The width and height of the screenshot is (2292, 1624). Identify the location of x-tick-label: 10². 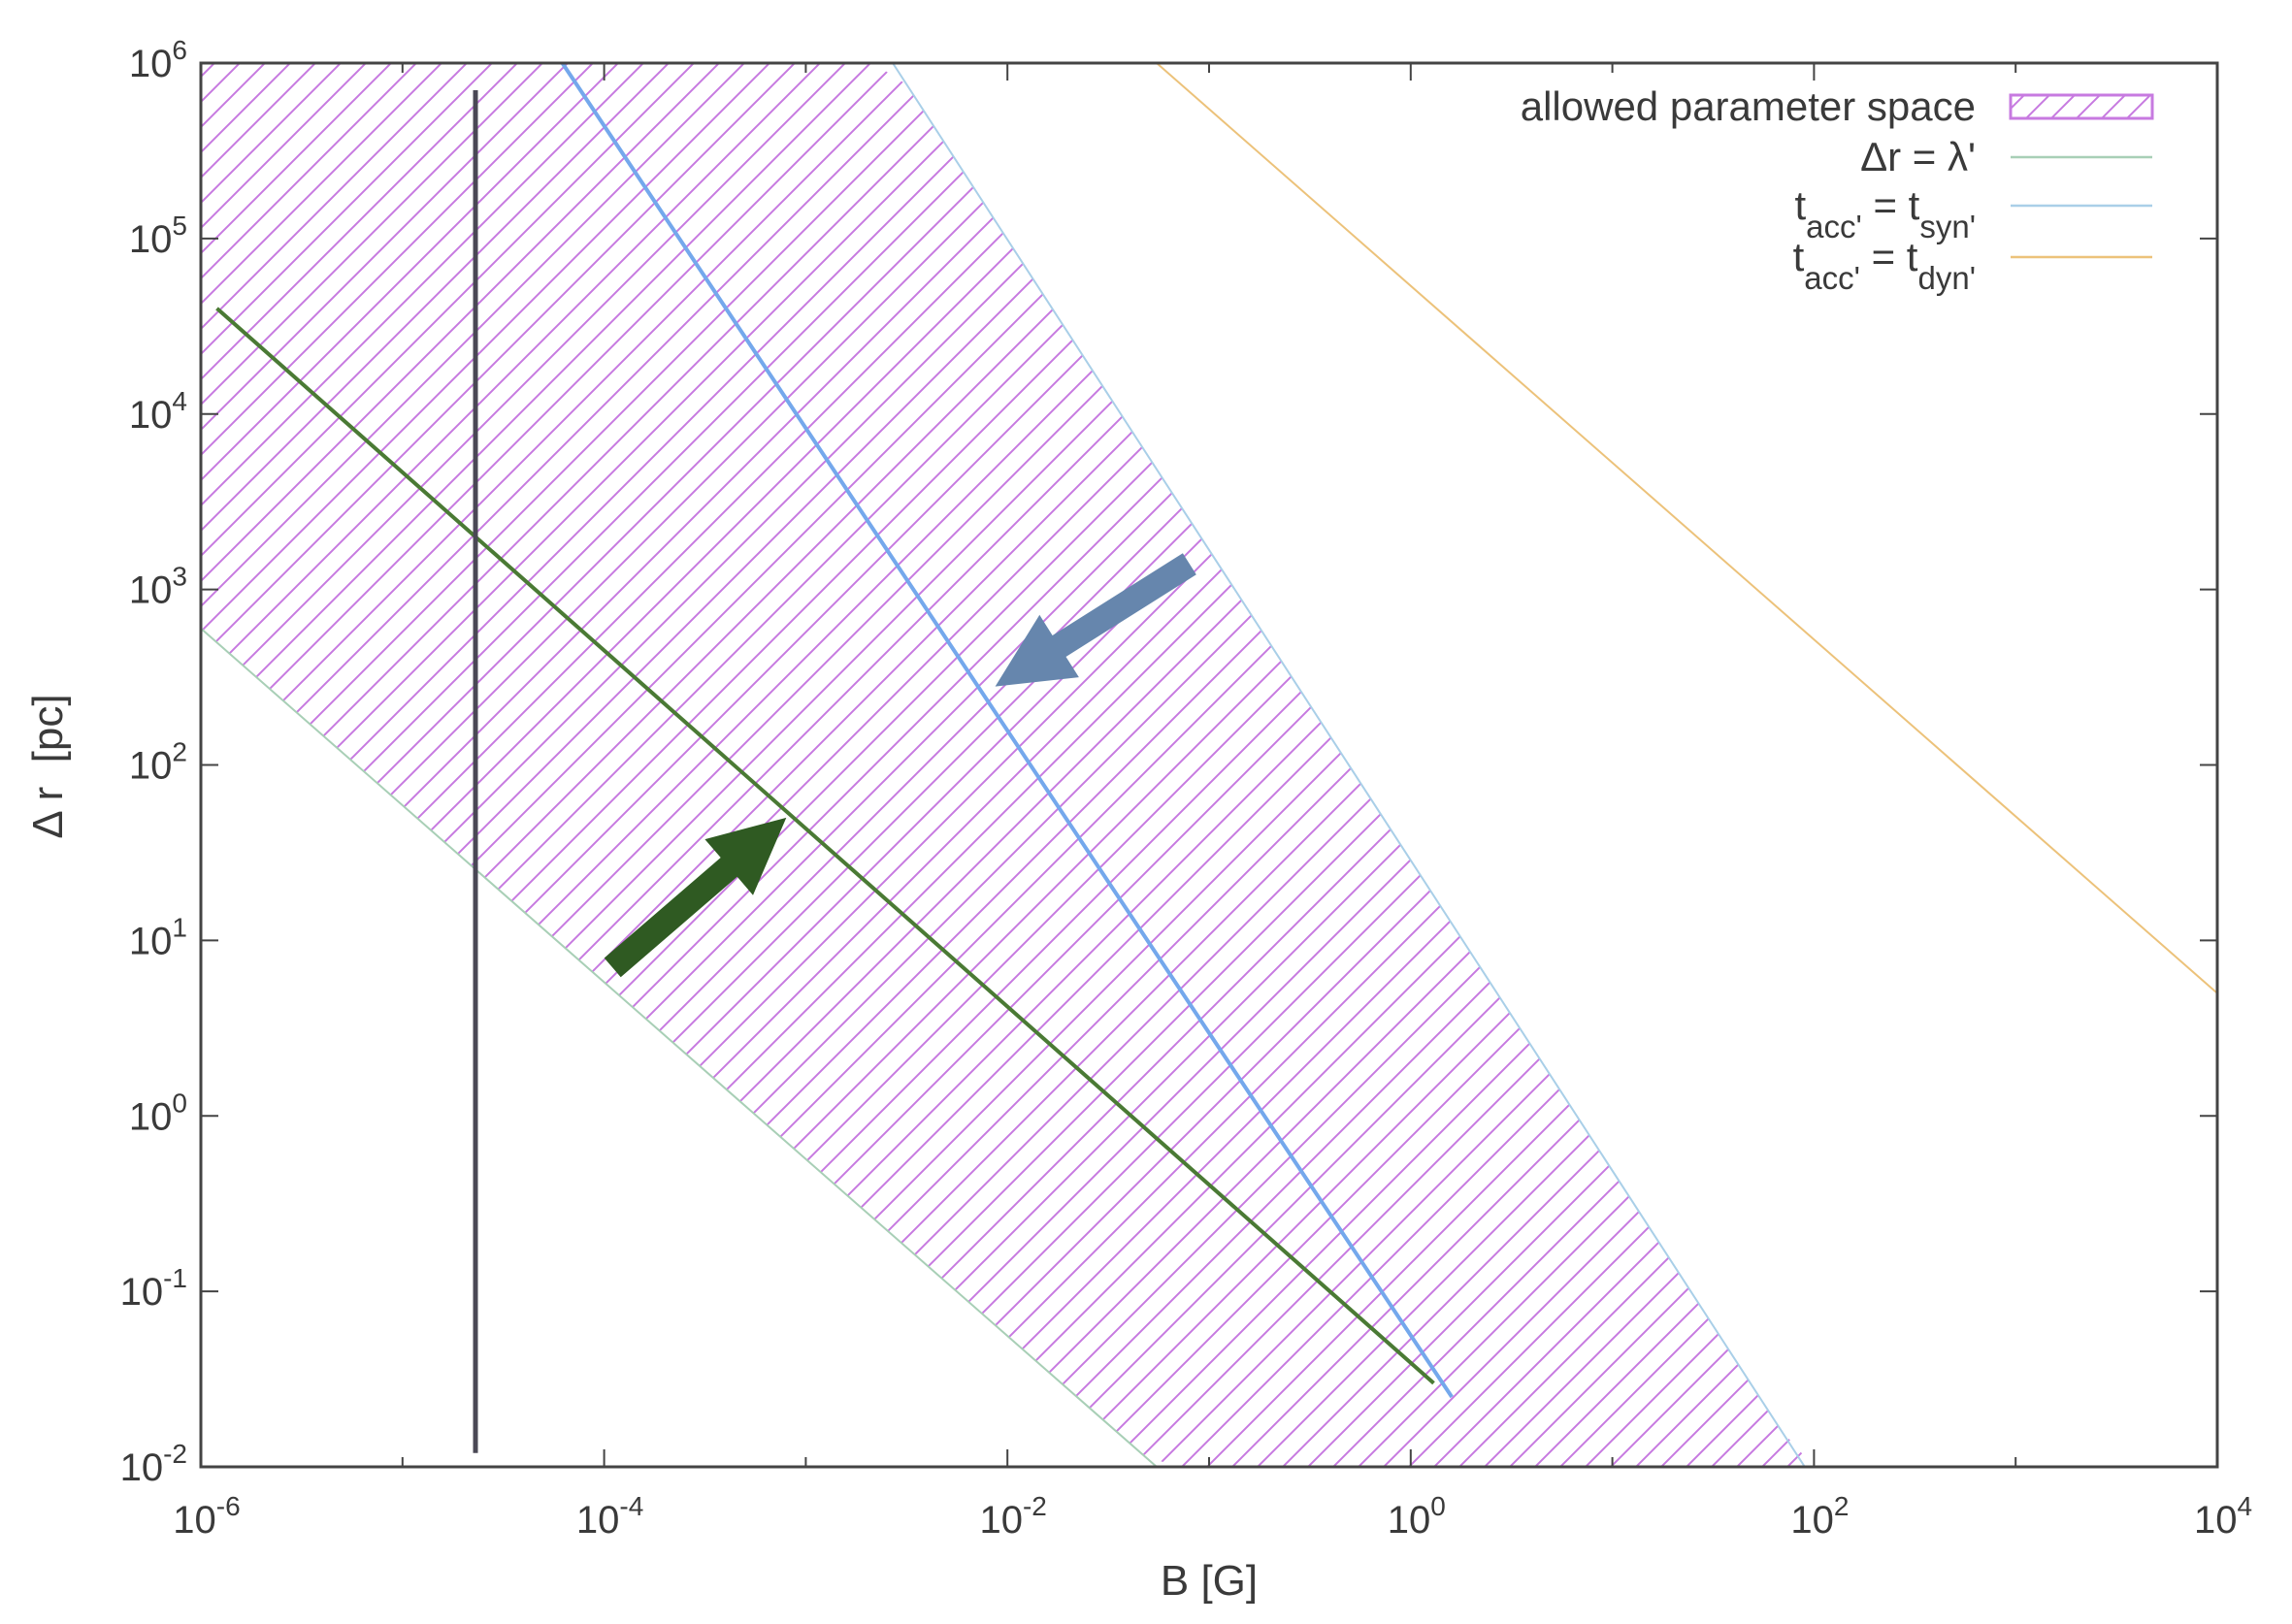
(1820, 1516).